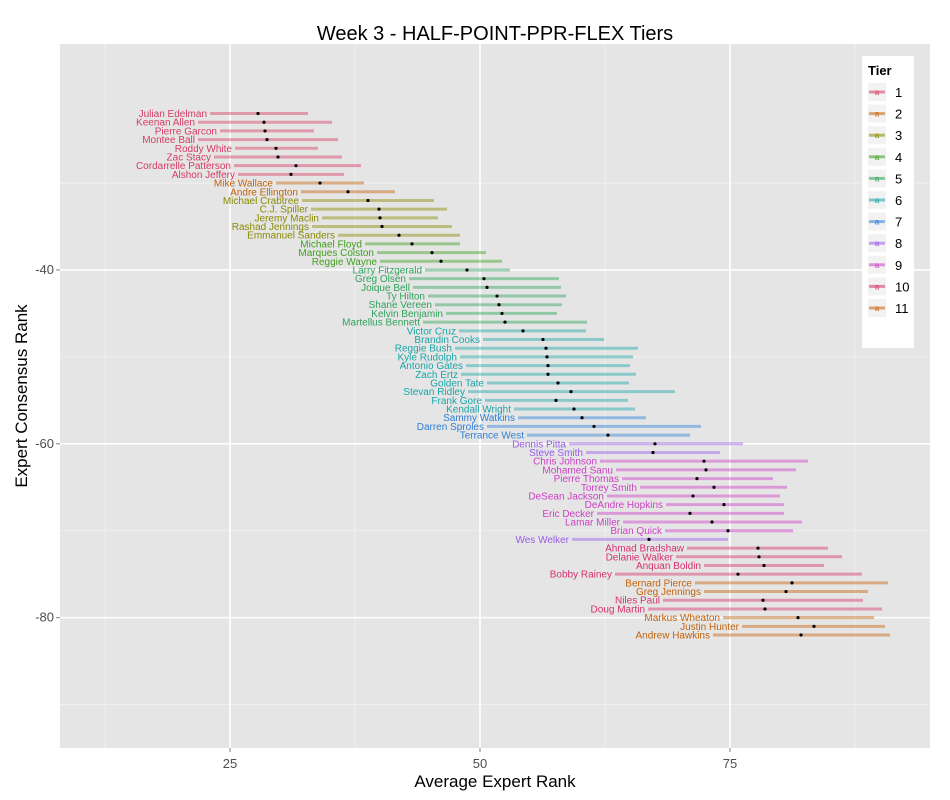 The width and height of the screenshot is (950, 800). I want to click on x-tick-label: 75, so click(730, 763).